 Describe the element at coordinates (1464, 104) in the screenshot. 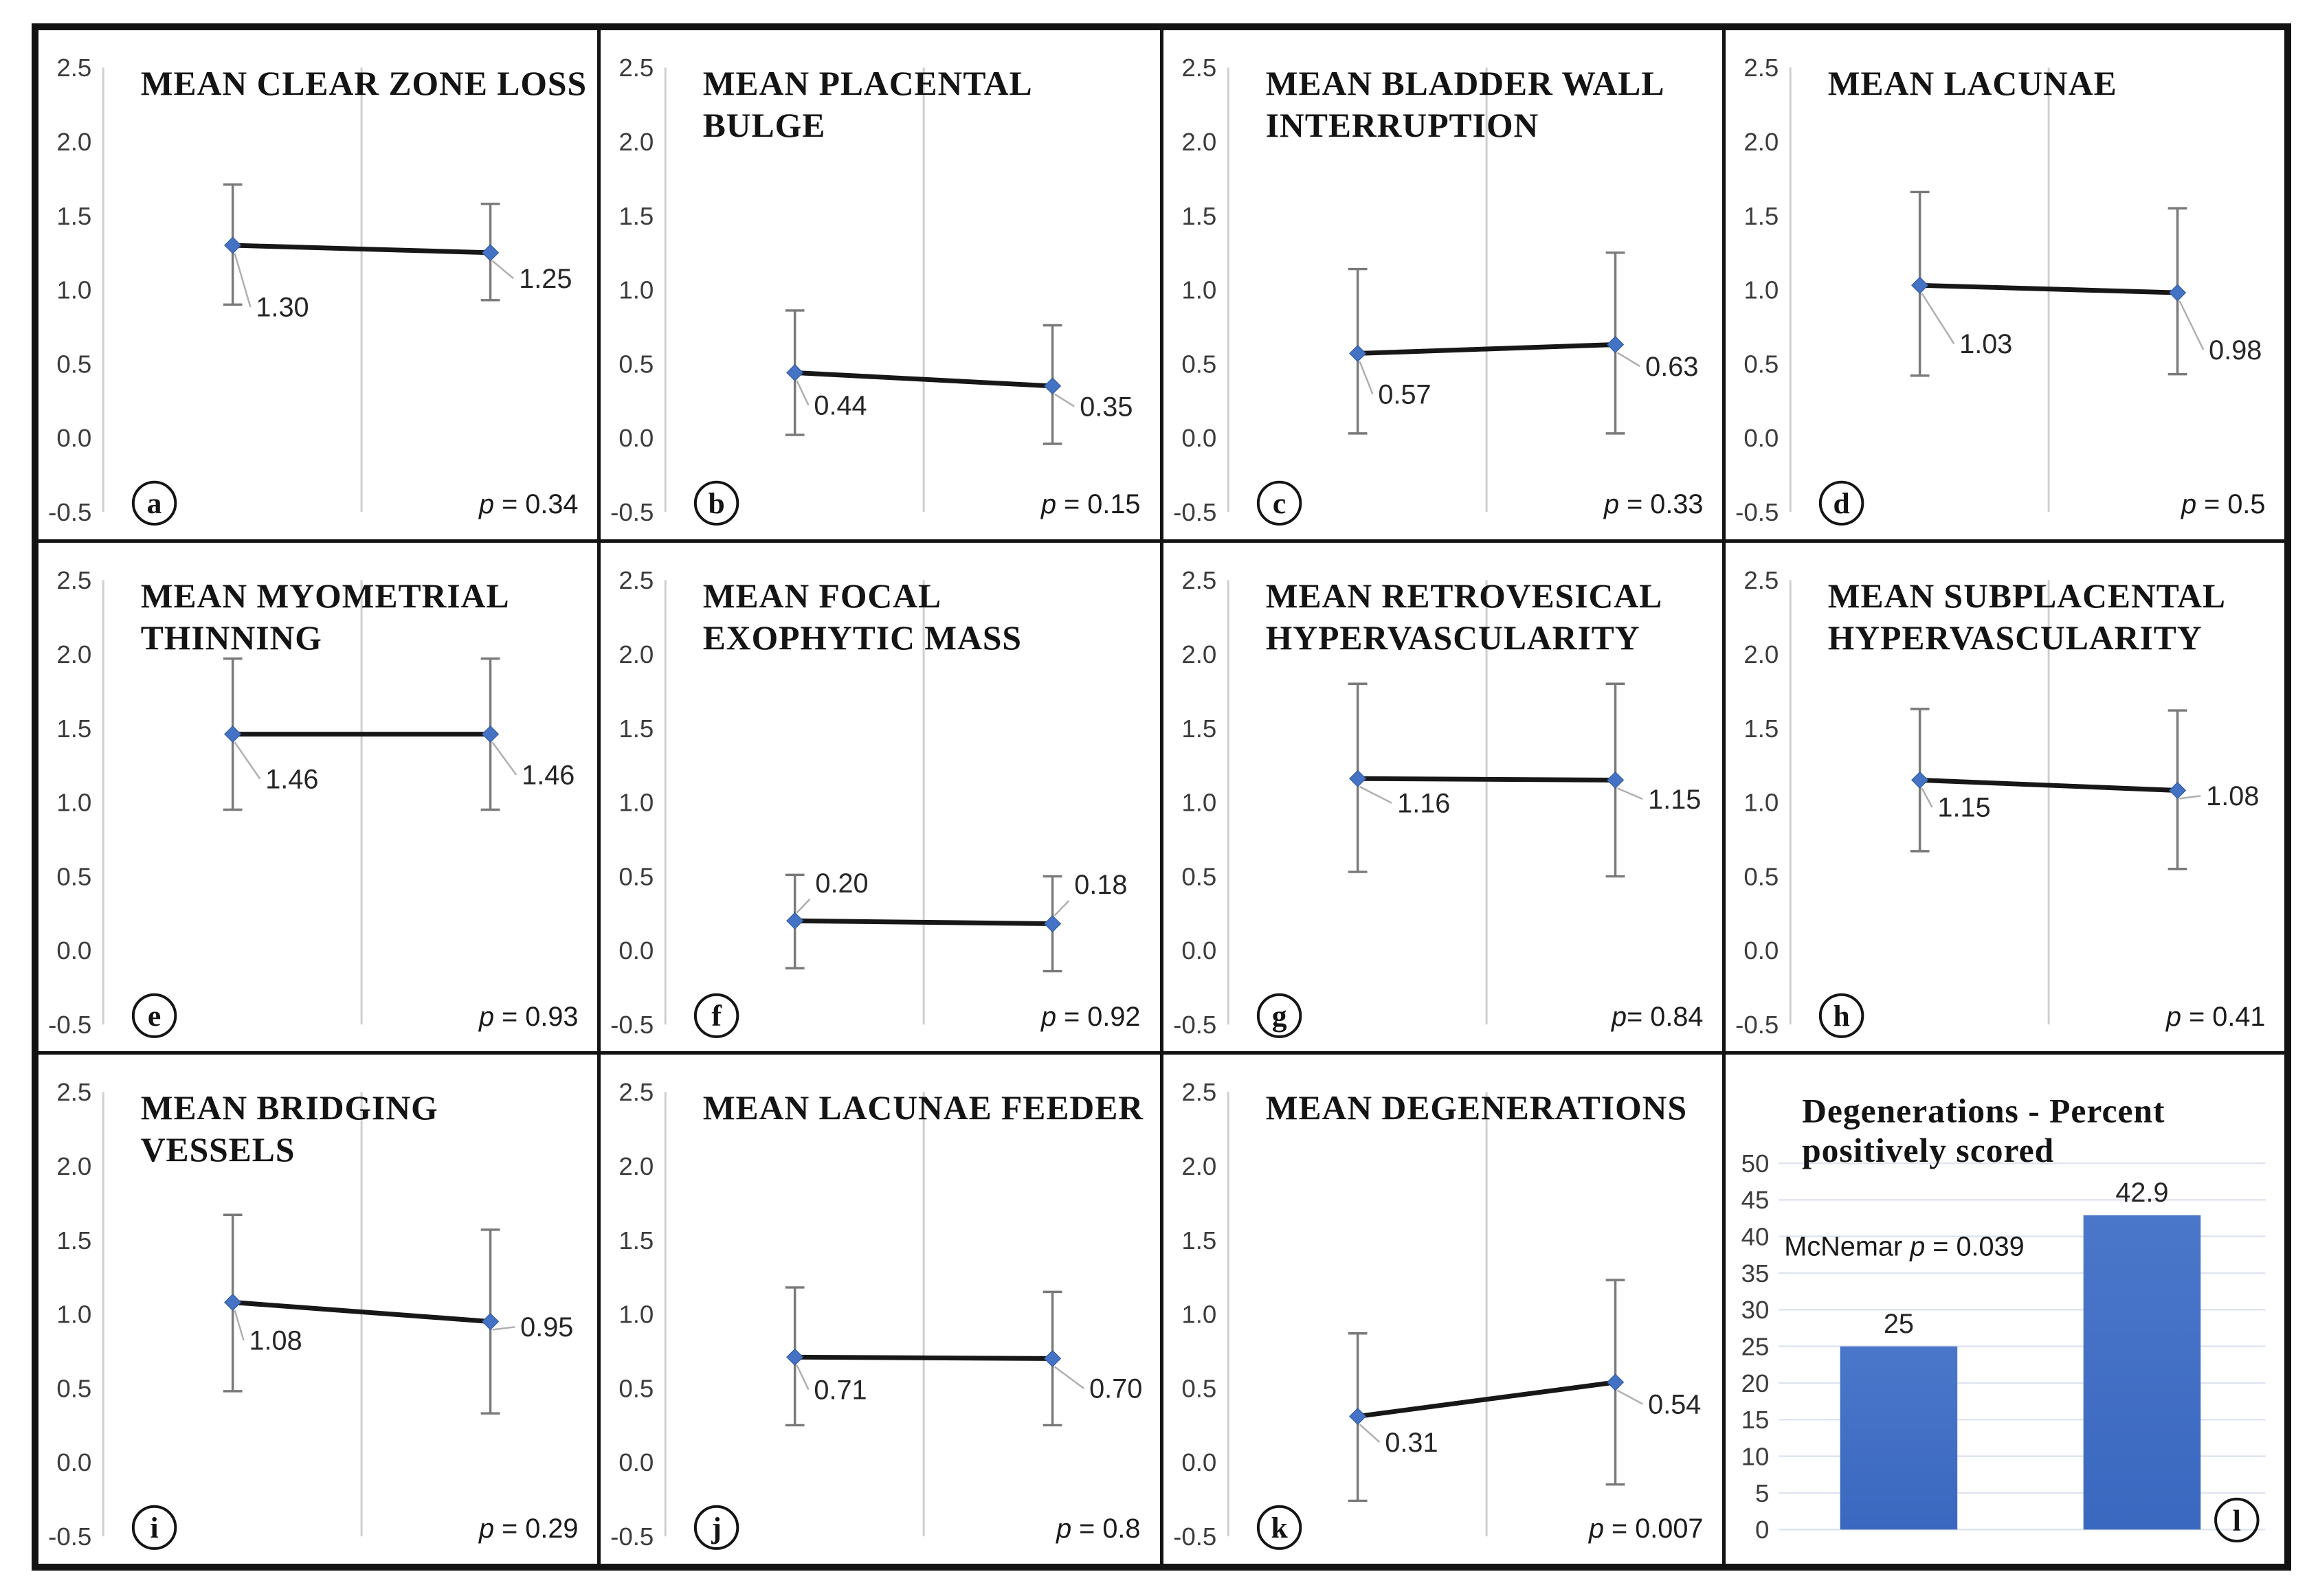

I see `panel-title: MEAN BLADDER WALL INTERRUPTION` at that location.